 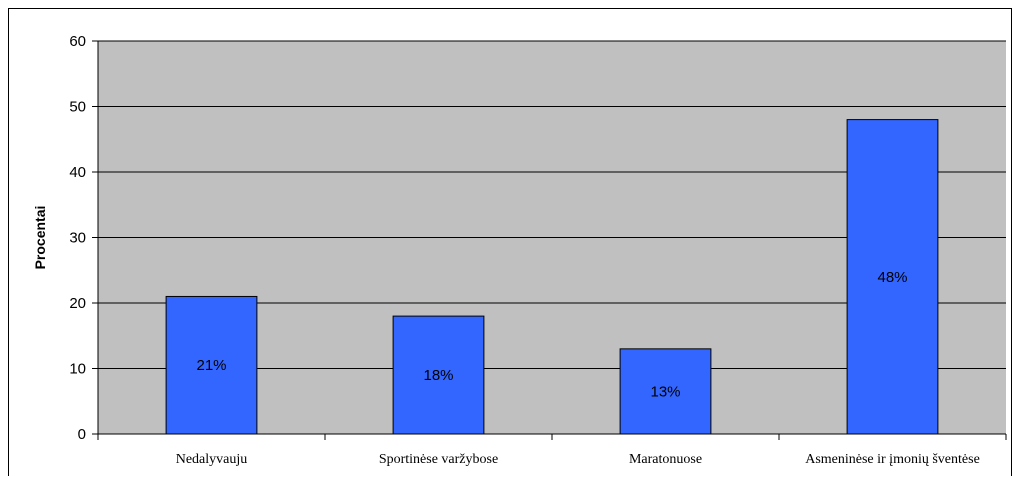 What do you see at coordinates (212, 459) in the screenshot?
I see `x-category-label: Nedalyvauju` at bounding box center [212, 459].